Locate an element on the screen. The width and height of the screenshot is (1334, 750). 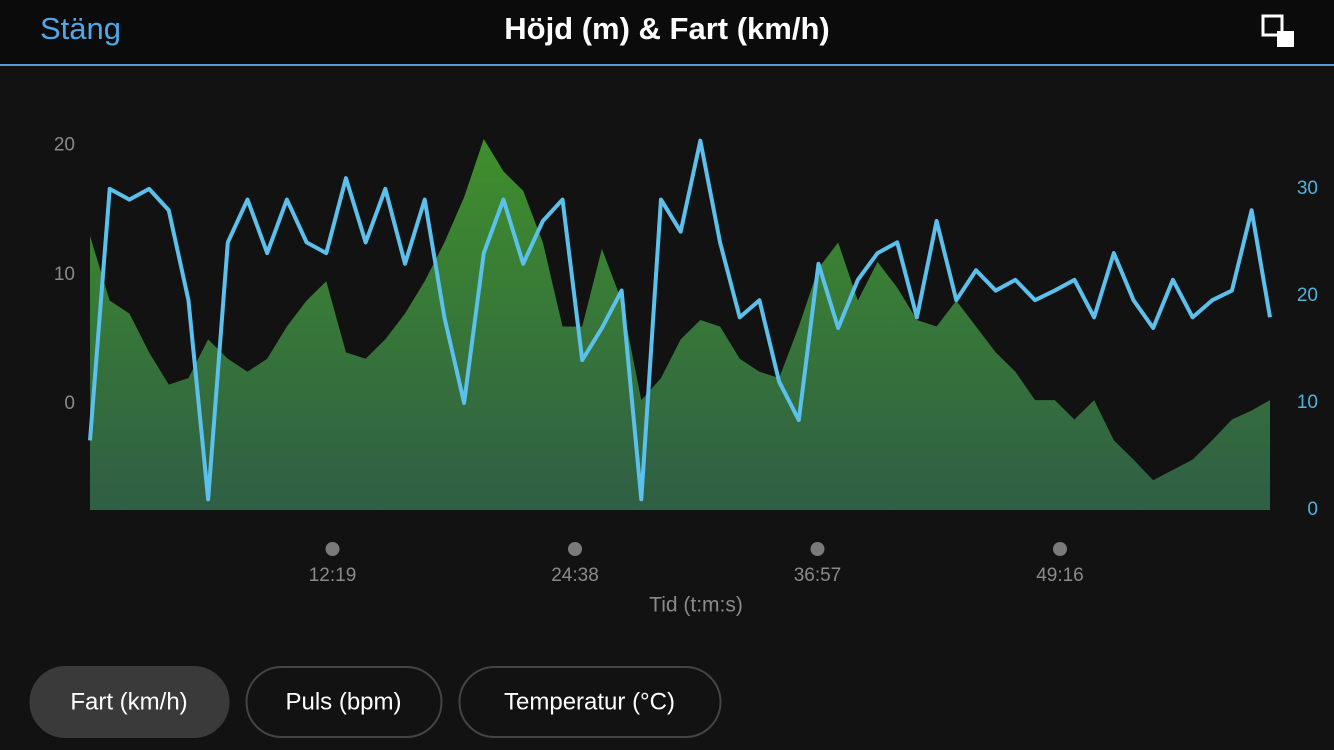
y-tick-label: 10 is located at coordinates (64, 274).